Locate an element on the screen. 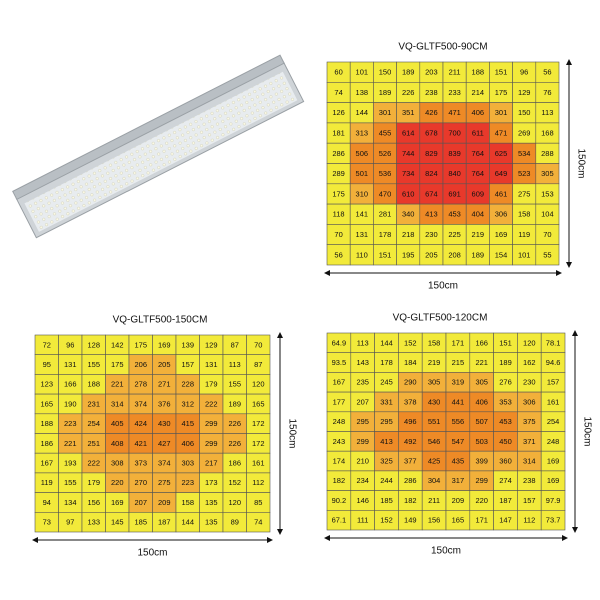 Image resolution: width=600 pixels, height=600 pixels. cell is located at coordinates (547, 255).